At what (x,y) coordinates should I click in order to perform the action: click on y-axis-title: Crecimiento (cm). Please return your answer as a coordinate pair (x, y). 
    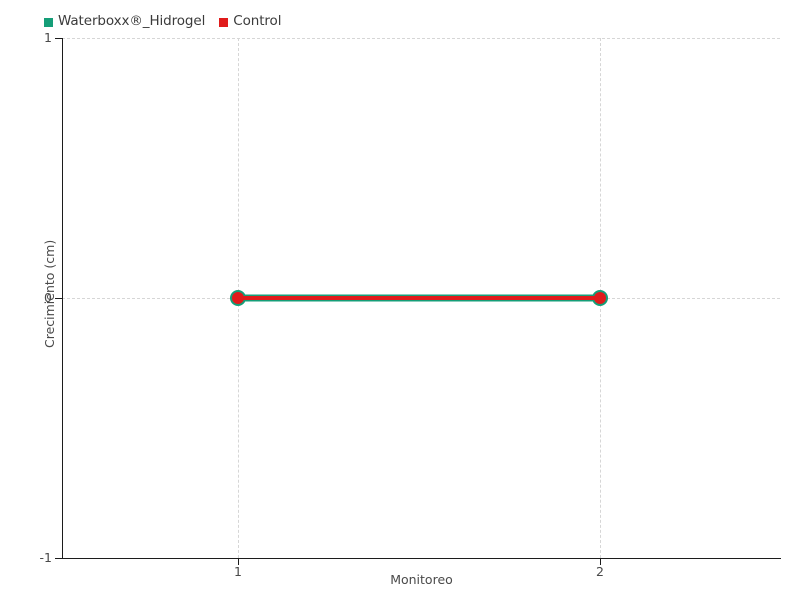
    Looking at the image, I should click on (49, 293).